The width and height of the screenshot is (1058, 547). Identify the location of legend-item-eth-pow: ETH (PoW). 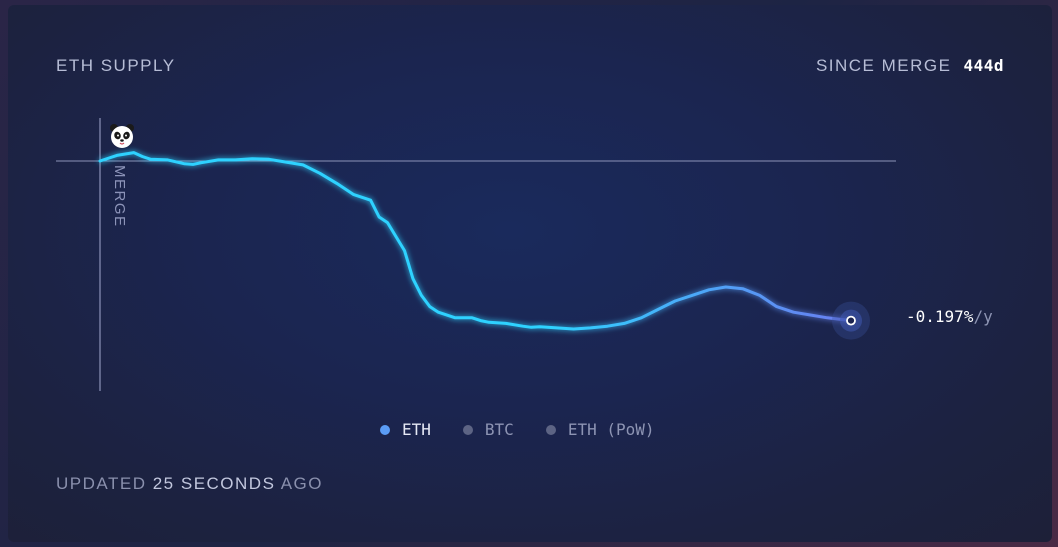
(600, 429).